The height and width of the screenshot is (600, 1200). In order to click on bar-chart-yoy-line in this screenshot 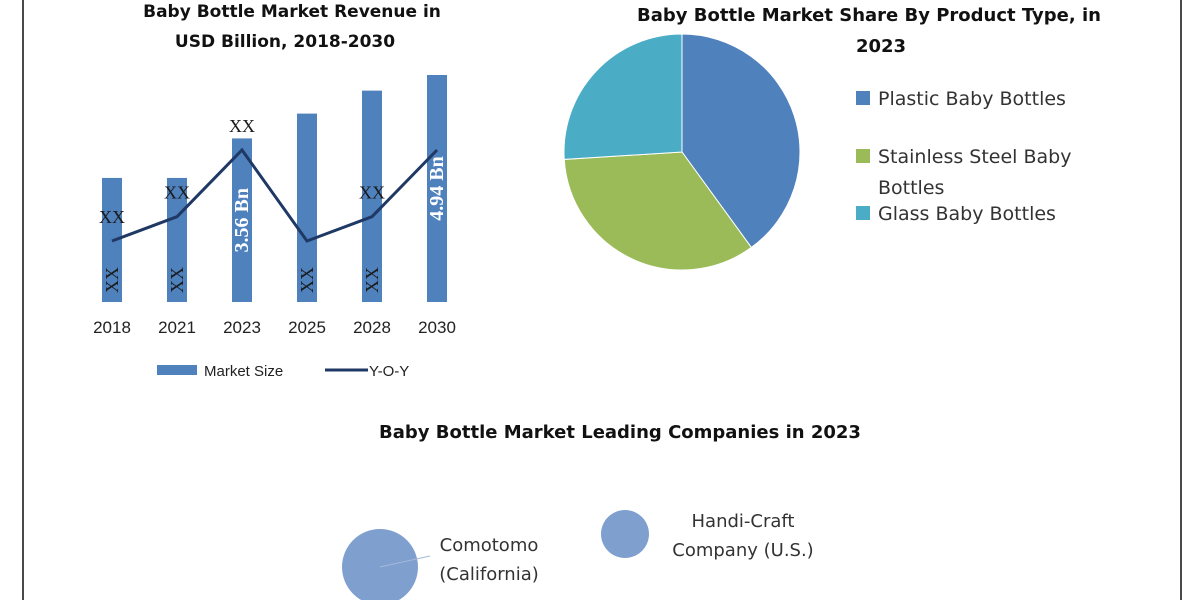, I will do `click(275, 195)`.